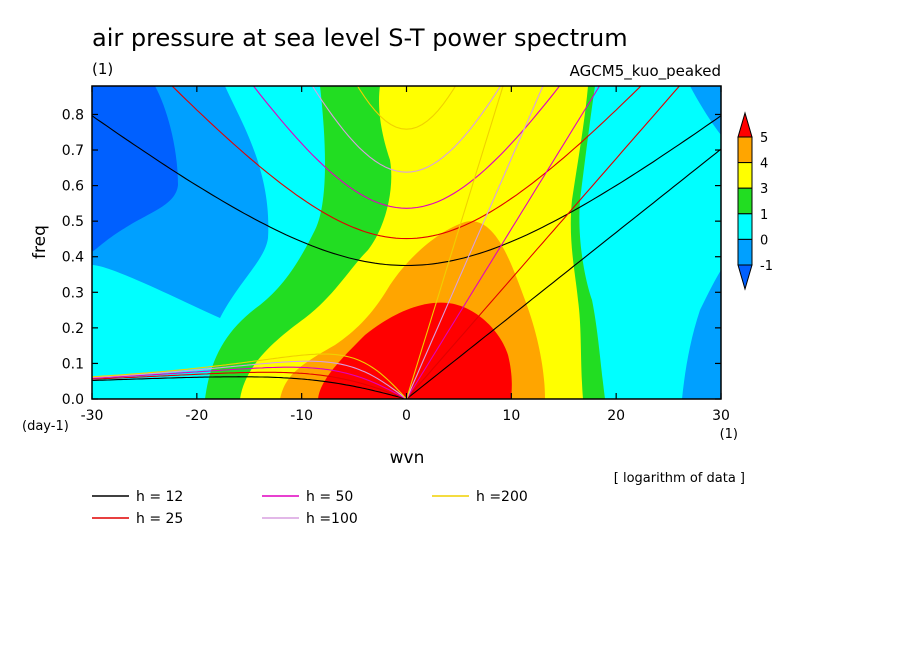 This screenshot has height=654, width=904. Describe the element at coordinates (159, 519) in the screenshot. I see `legend-label: h = 25` at that location.